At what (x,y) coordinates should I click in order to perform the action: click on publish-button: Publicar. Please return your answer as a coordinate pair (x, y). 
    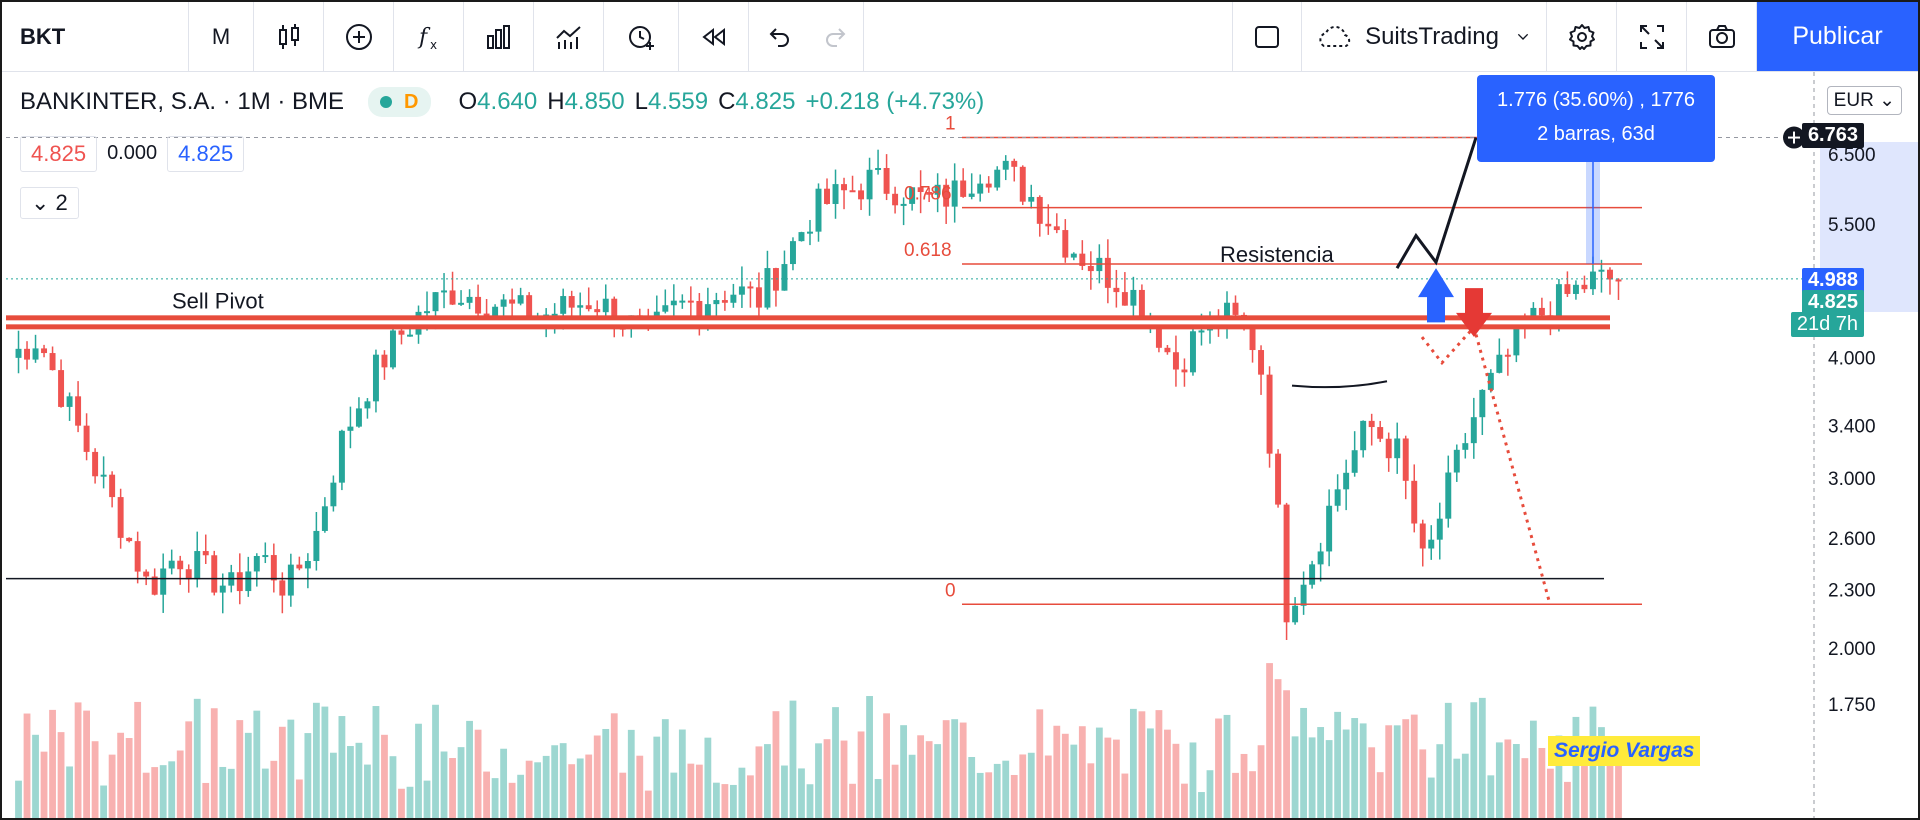
    Looking at the image, I should click on (1837, 36).